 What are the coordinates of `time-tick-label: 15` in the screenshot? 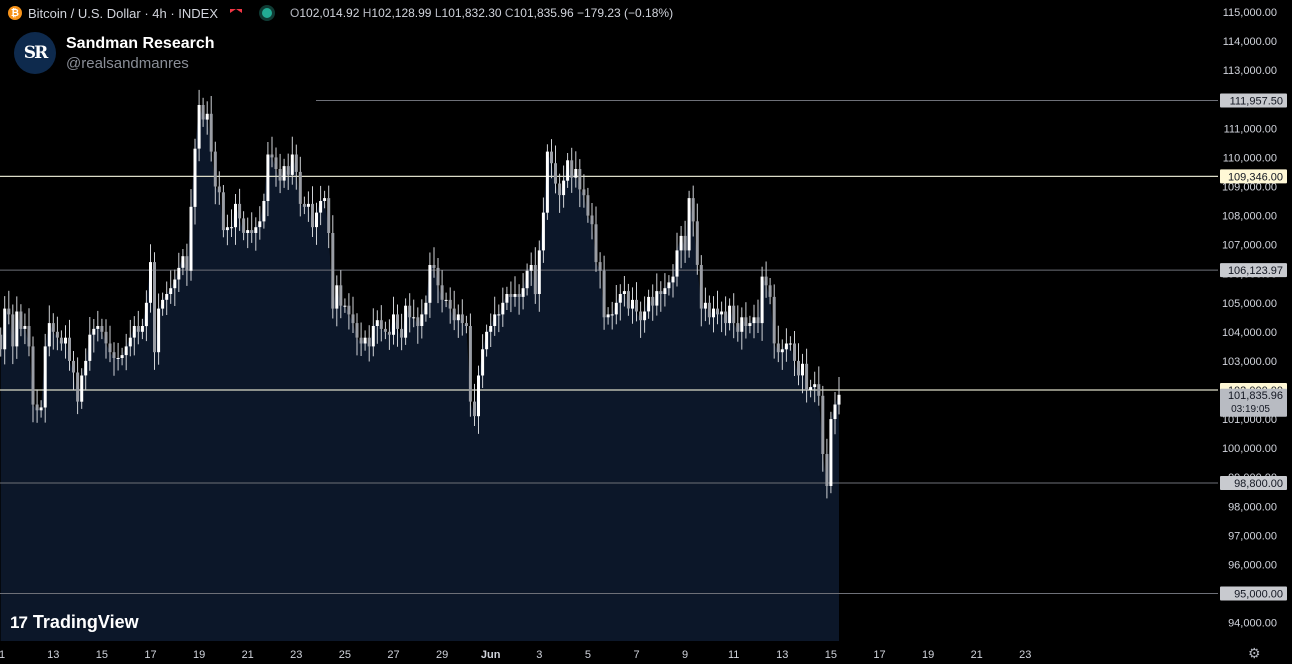 It's located at (102, 655).